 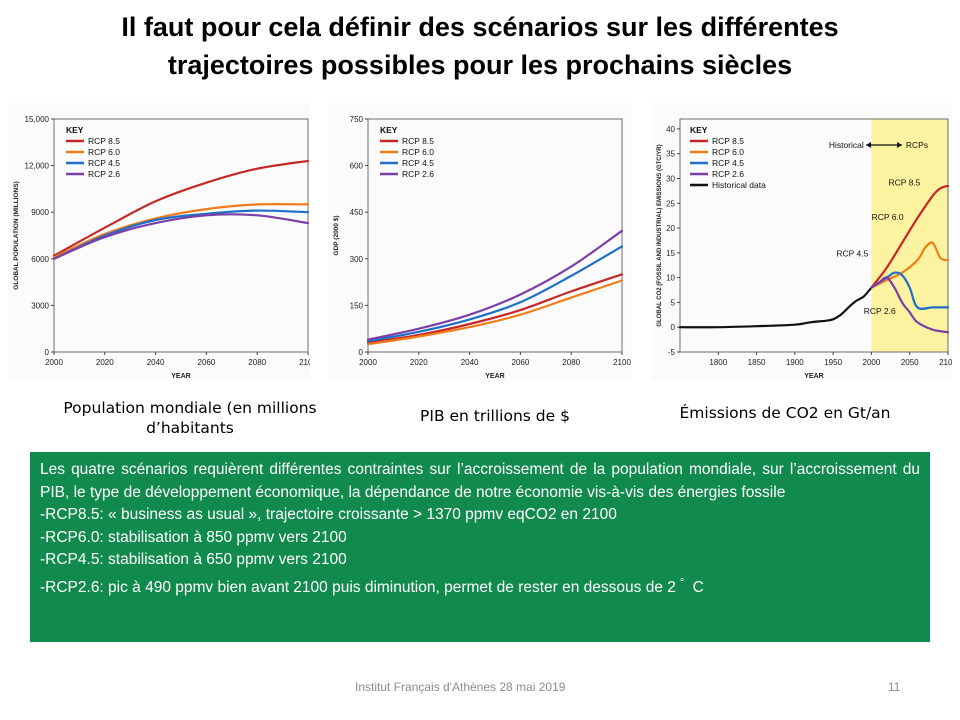 What do you see at coordinates (670, 203) in the screenshot?
I see `y-tick-label: 25` at bounding box center [670, 203].